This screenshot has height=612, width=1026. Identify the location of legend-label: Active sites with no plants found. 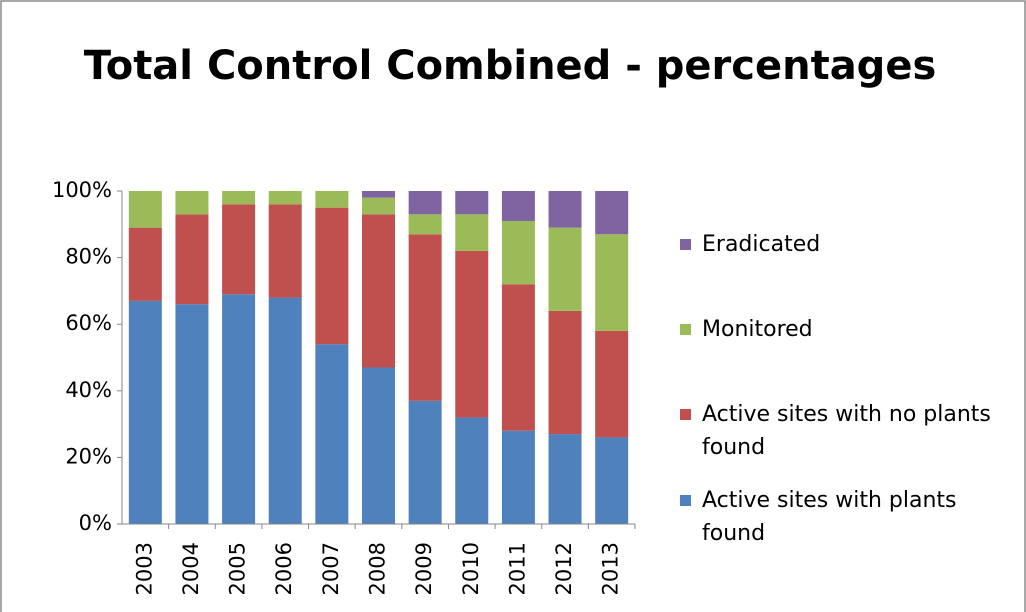
(846, 431).